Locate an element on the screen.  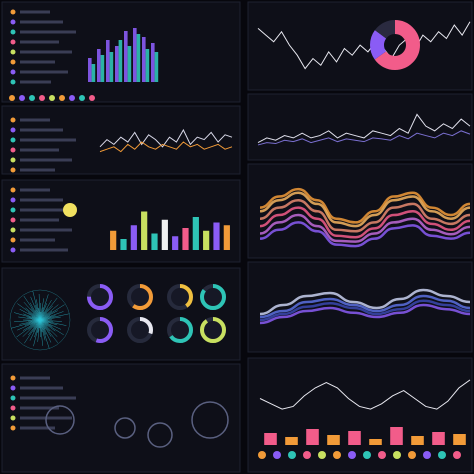
panel is located at coordinates (360, 415).